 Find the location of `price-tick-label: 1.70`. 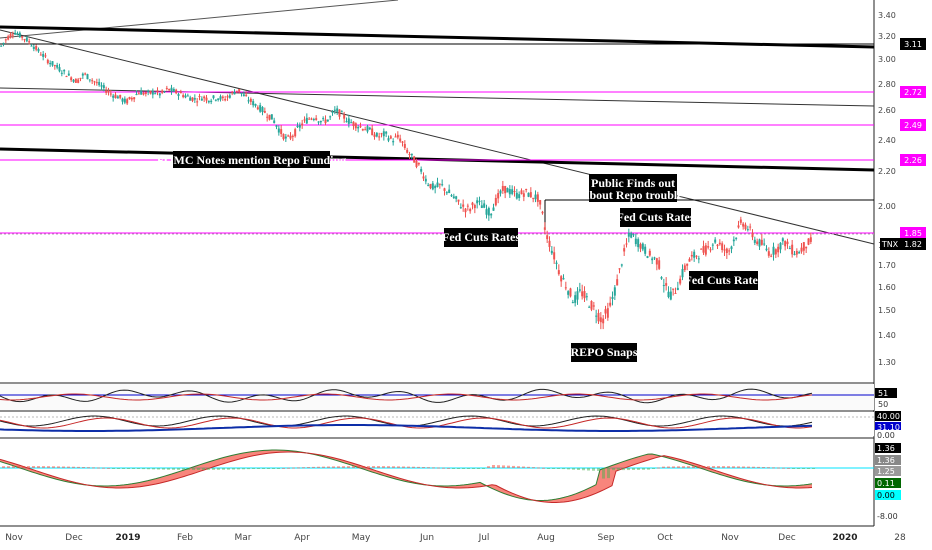

price-tick-label: 1.70 is located at coordinates (887, 265).